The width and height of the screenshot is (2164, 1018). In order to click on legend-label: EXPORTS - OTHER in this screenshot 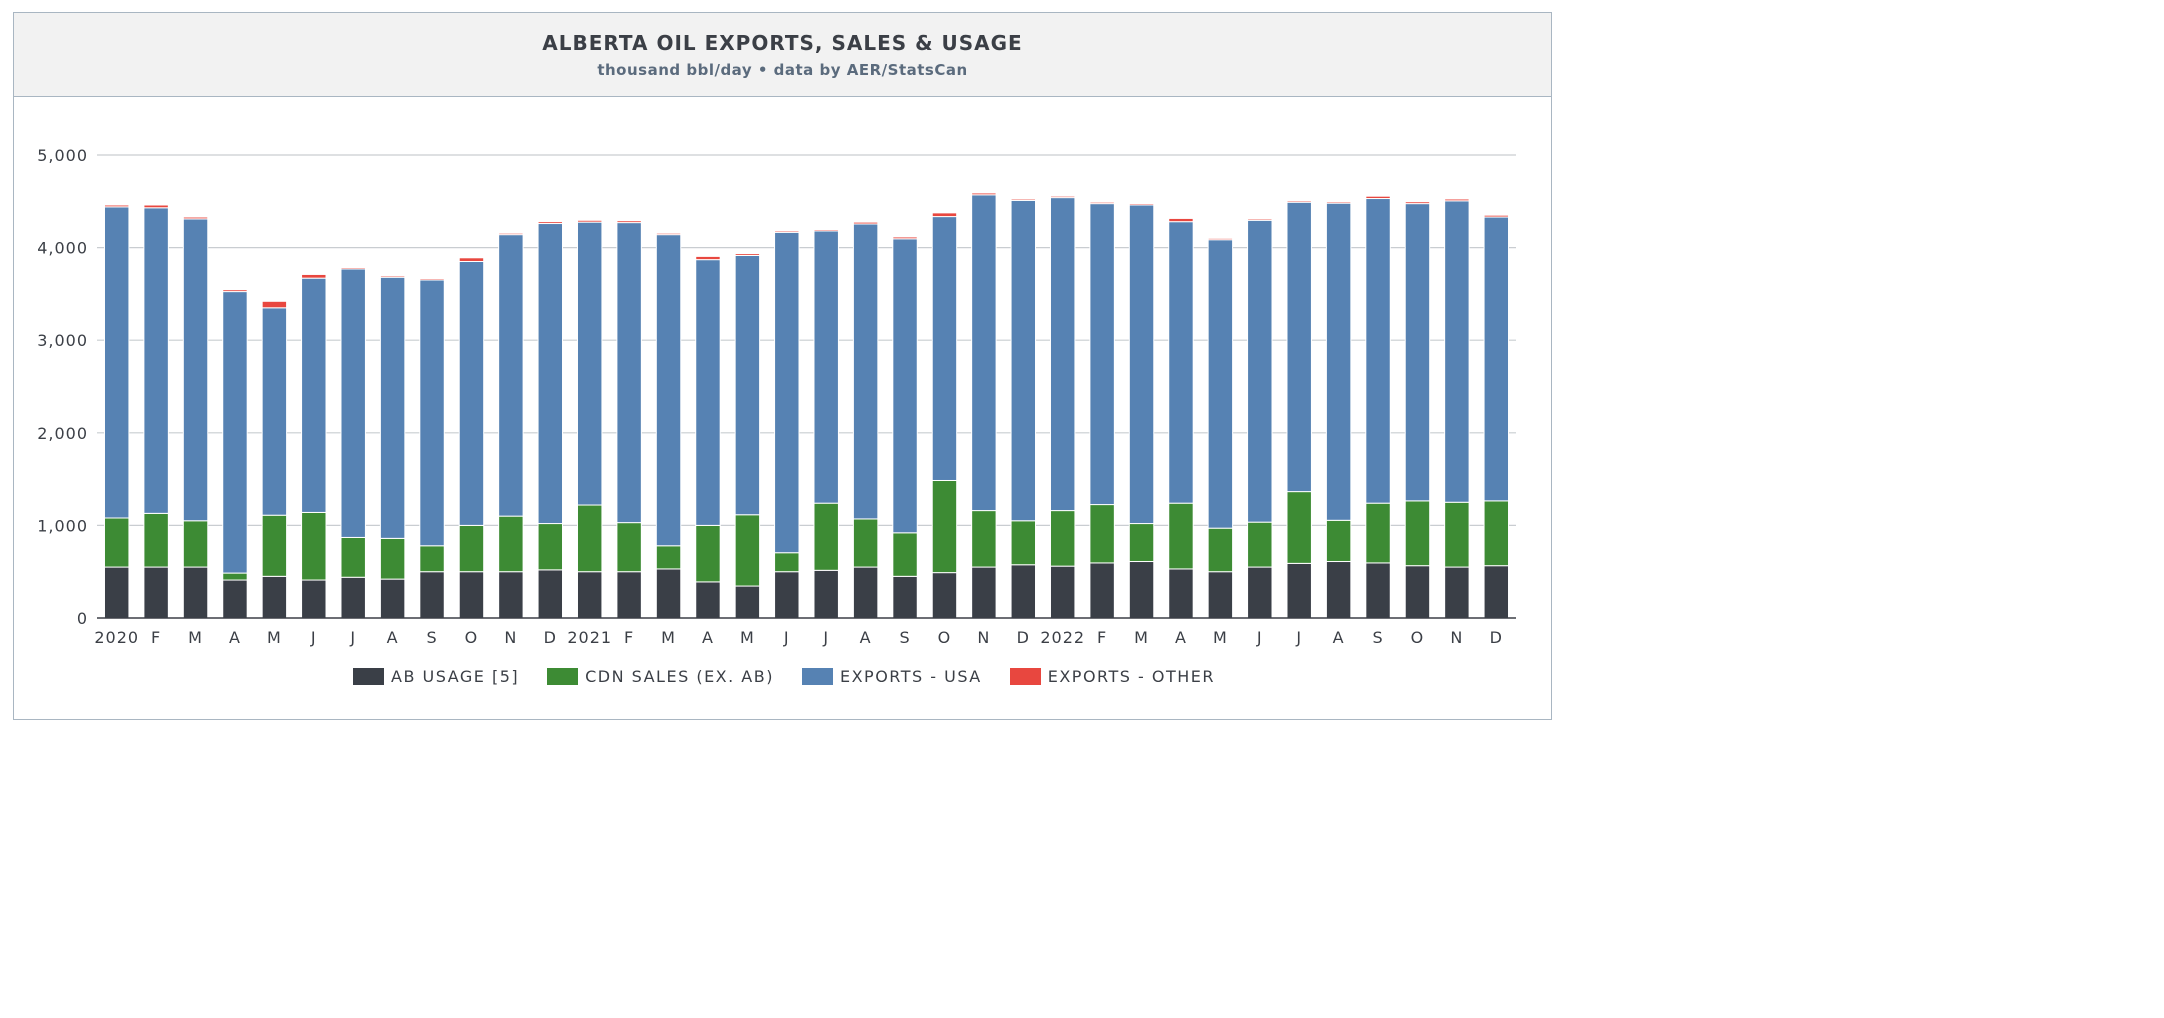, I will do `click(1131, 676)`.